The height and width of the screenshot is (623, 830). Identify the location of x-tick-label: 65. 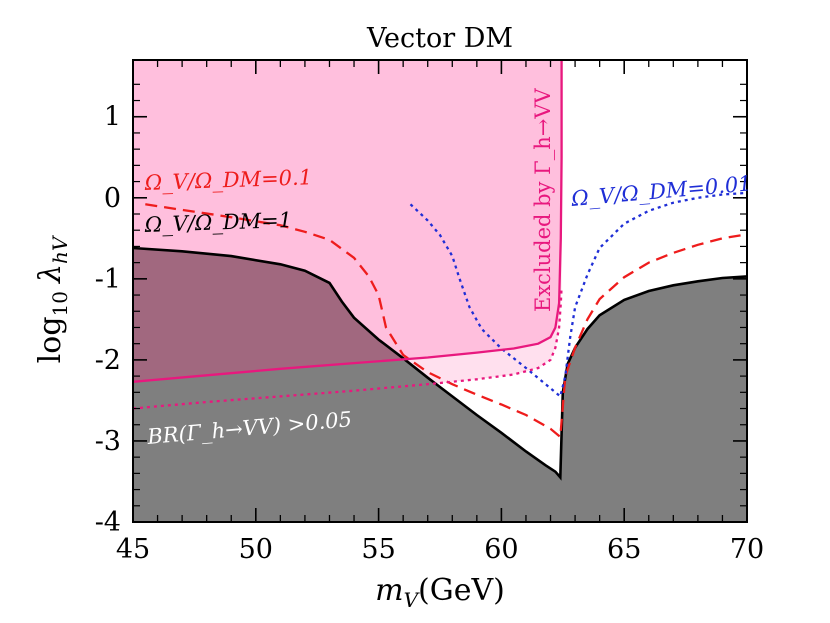
(624, 549).